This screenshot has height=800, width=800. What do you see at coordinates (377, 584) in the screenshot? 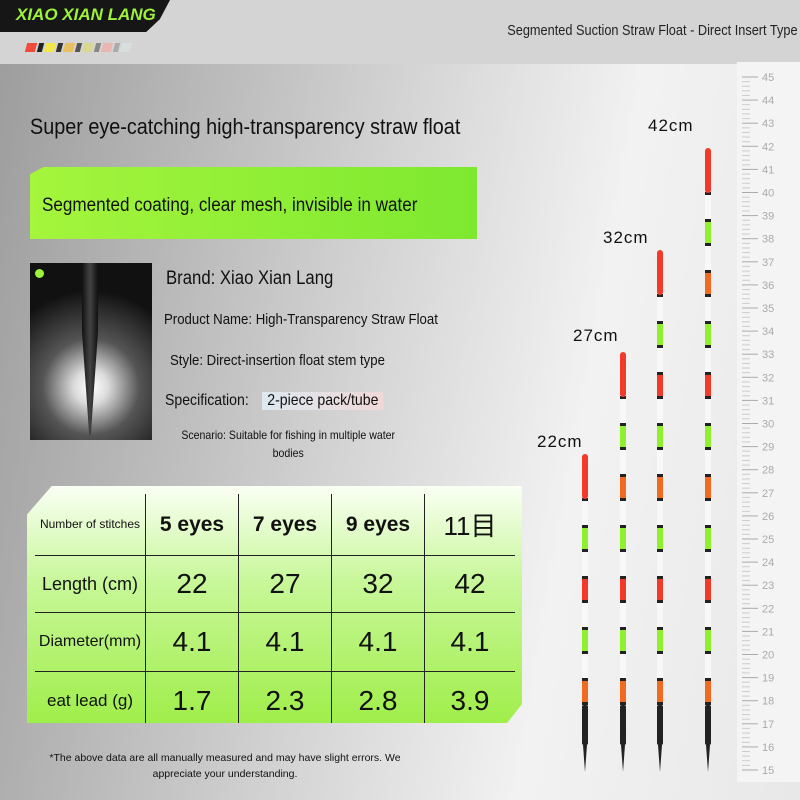
I see `table-cell: 32` at bounding box center [377, 584].